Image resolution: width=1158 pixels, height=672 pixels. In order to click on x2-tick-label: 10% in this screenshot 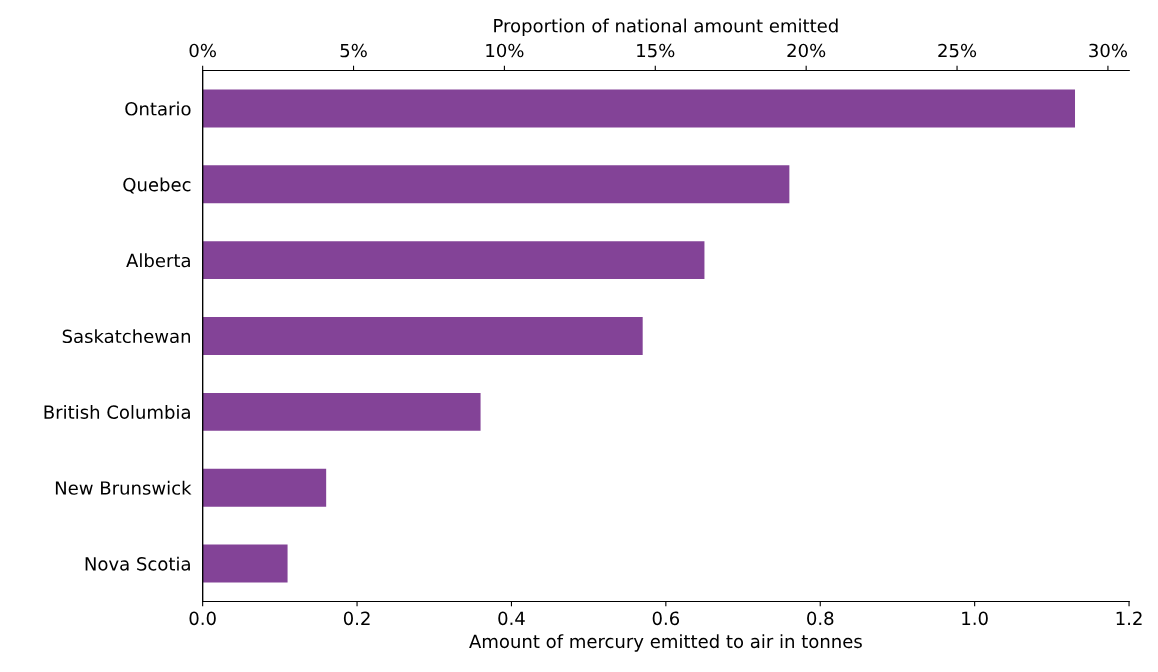, I will do `click(505, 50)`.